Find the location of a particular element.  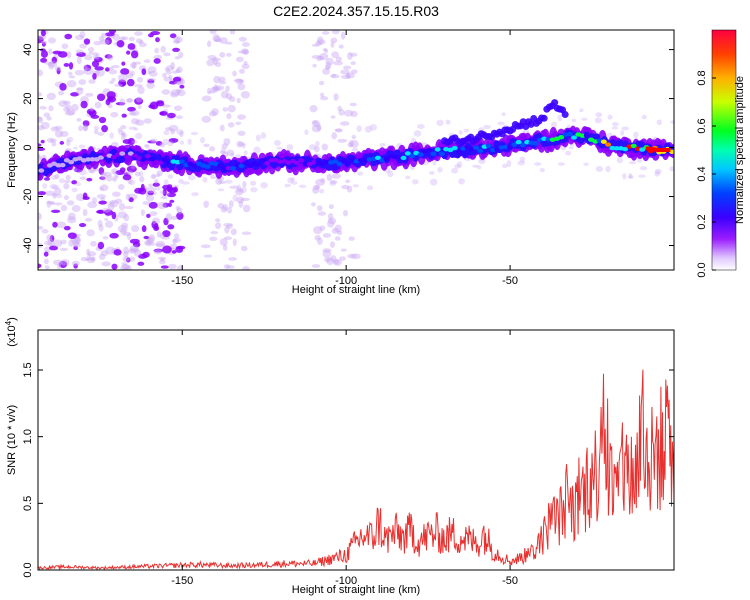

spectrogram-x-label: Height of straight line (km) is located at coordinates (356, 290).